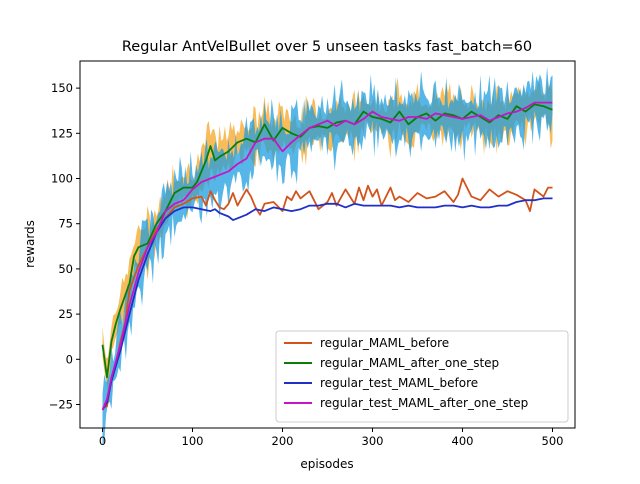 Image resolution: width=640 pixels, height=484 pixels. I want to click on x-tick-label: 300, so click(373, 441).